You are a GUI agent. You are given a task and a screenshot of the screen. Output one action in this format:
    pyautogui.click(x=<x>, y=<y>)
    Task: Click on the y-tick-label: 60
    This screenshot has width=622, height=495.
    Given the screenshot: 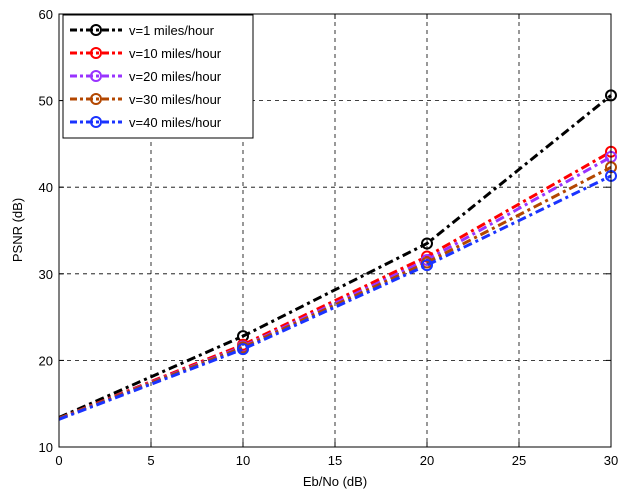 What is the action you would take?
    pyautogui.click(x=46, y=14)
    